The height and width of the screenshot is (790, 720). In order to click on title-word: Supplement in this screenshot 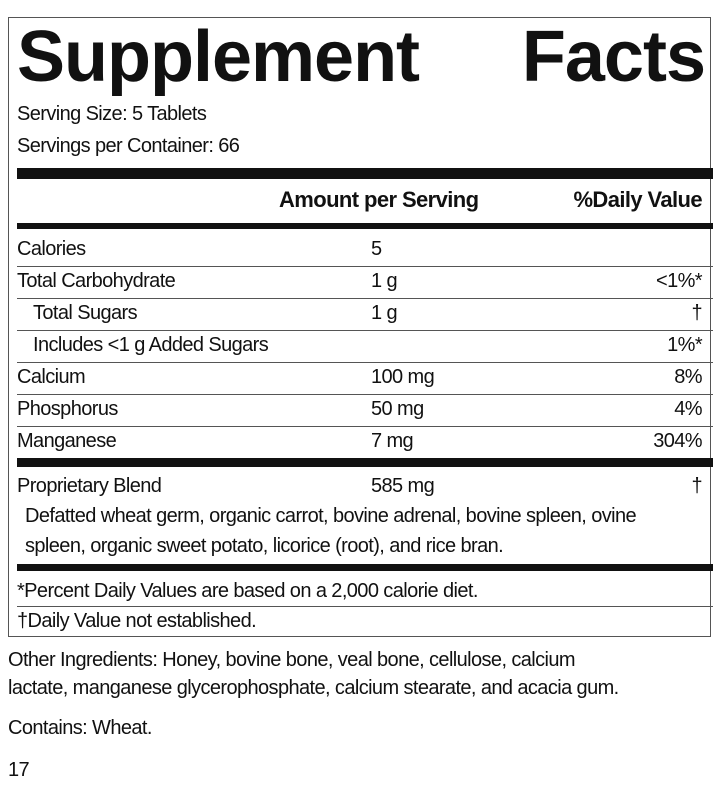, I will do `click(218, 57)`.